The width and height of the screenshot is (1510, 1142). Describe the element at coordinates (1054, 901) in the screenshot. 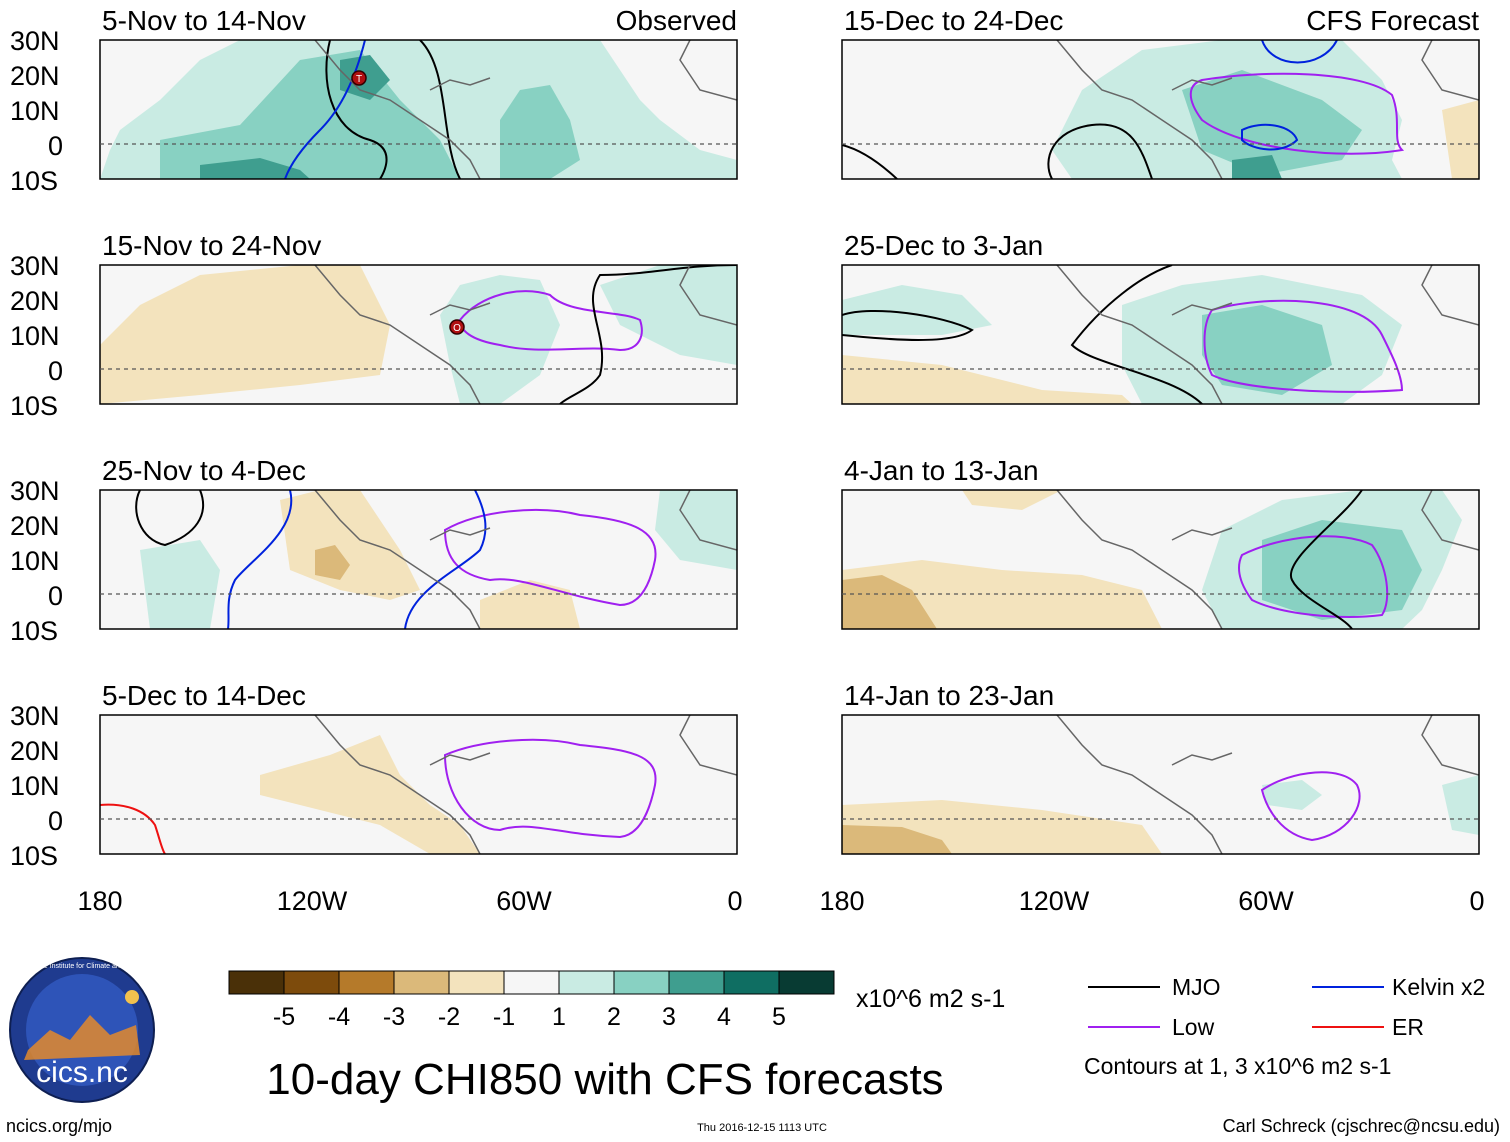

I see `lon-label: 120W` at that location.